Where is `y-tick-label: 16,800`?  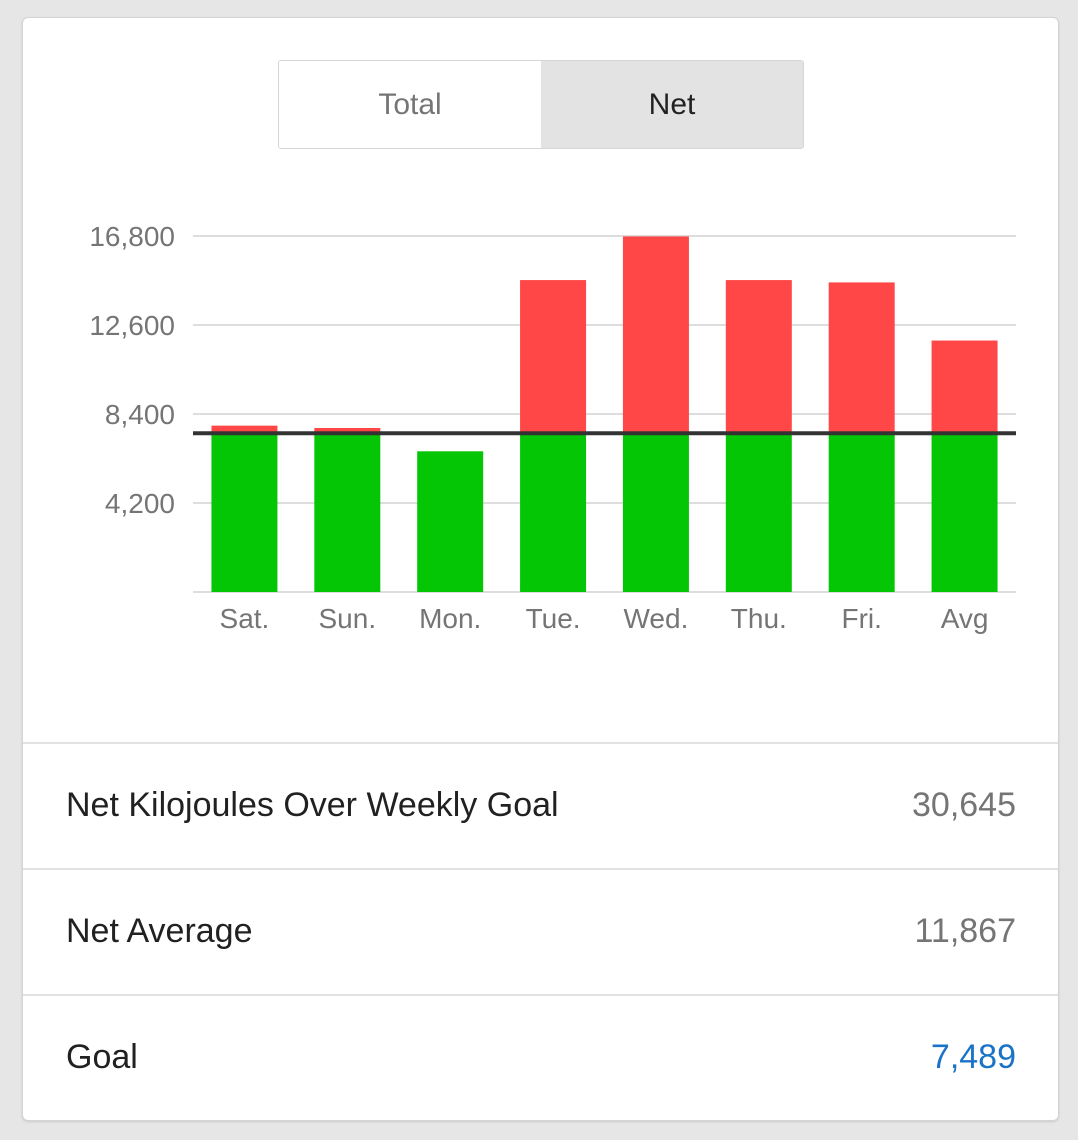 y-tick-label: 16,800 is located at coordinates (132, 236).